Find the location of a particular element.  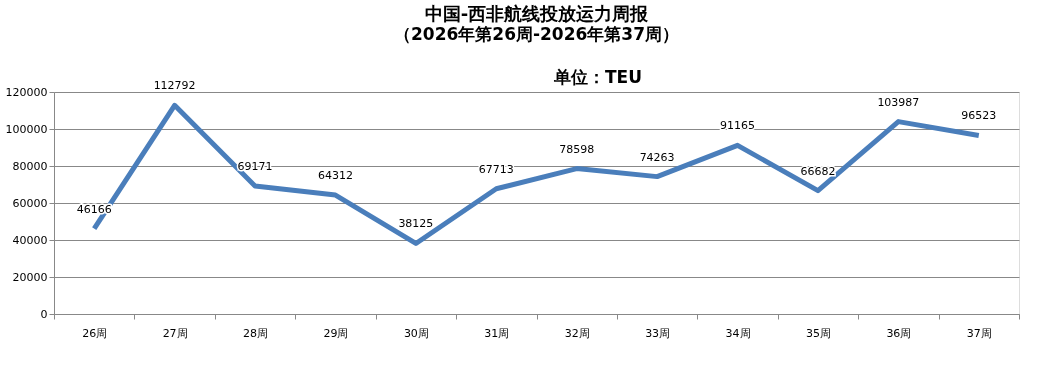

x-tick-label: 37周 is located at coordinates (979, 333).